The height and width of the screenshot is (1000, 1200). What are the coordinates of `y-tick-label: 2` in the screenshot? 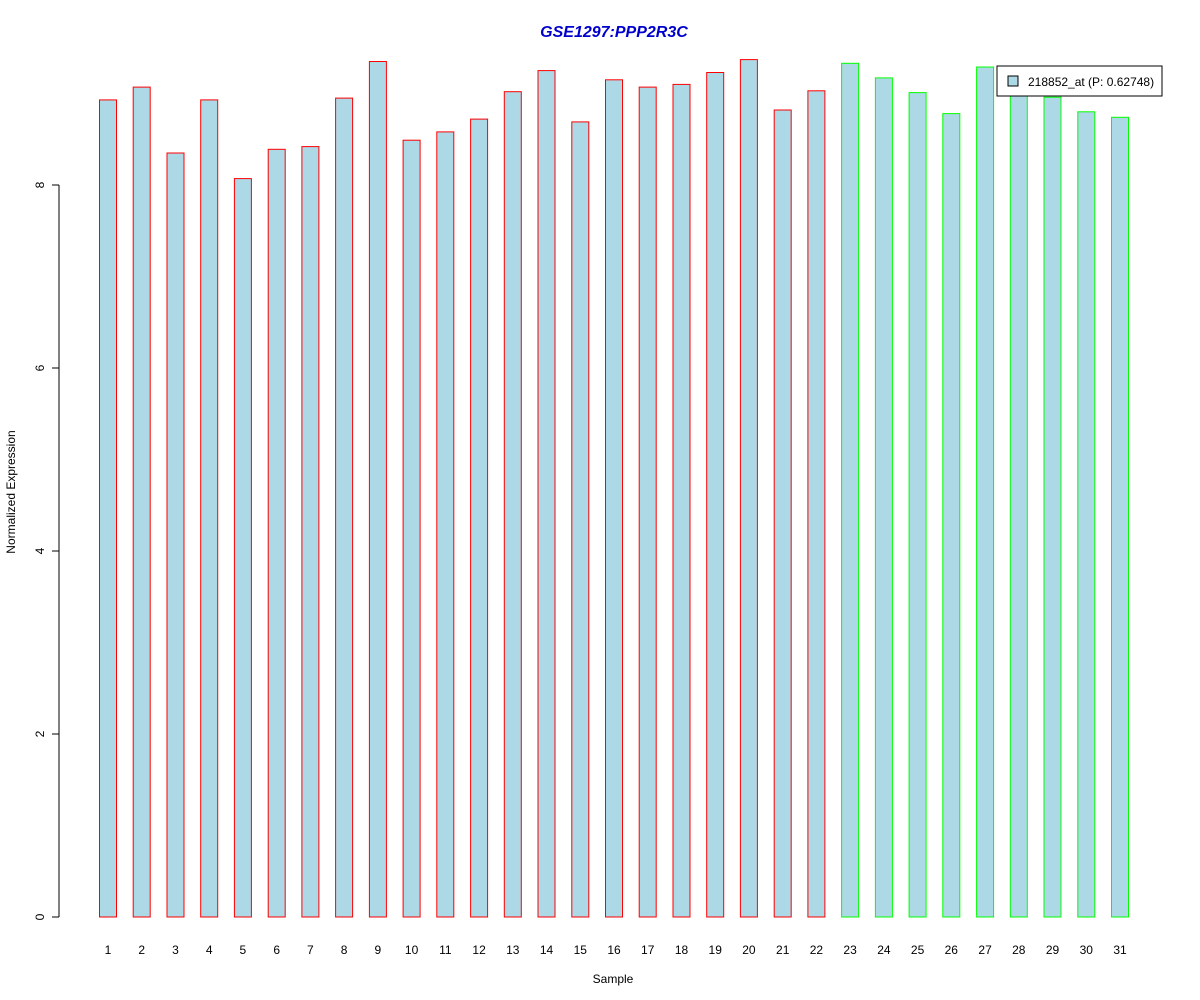 It's located at (40, 733).